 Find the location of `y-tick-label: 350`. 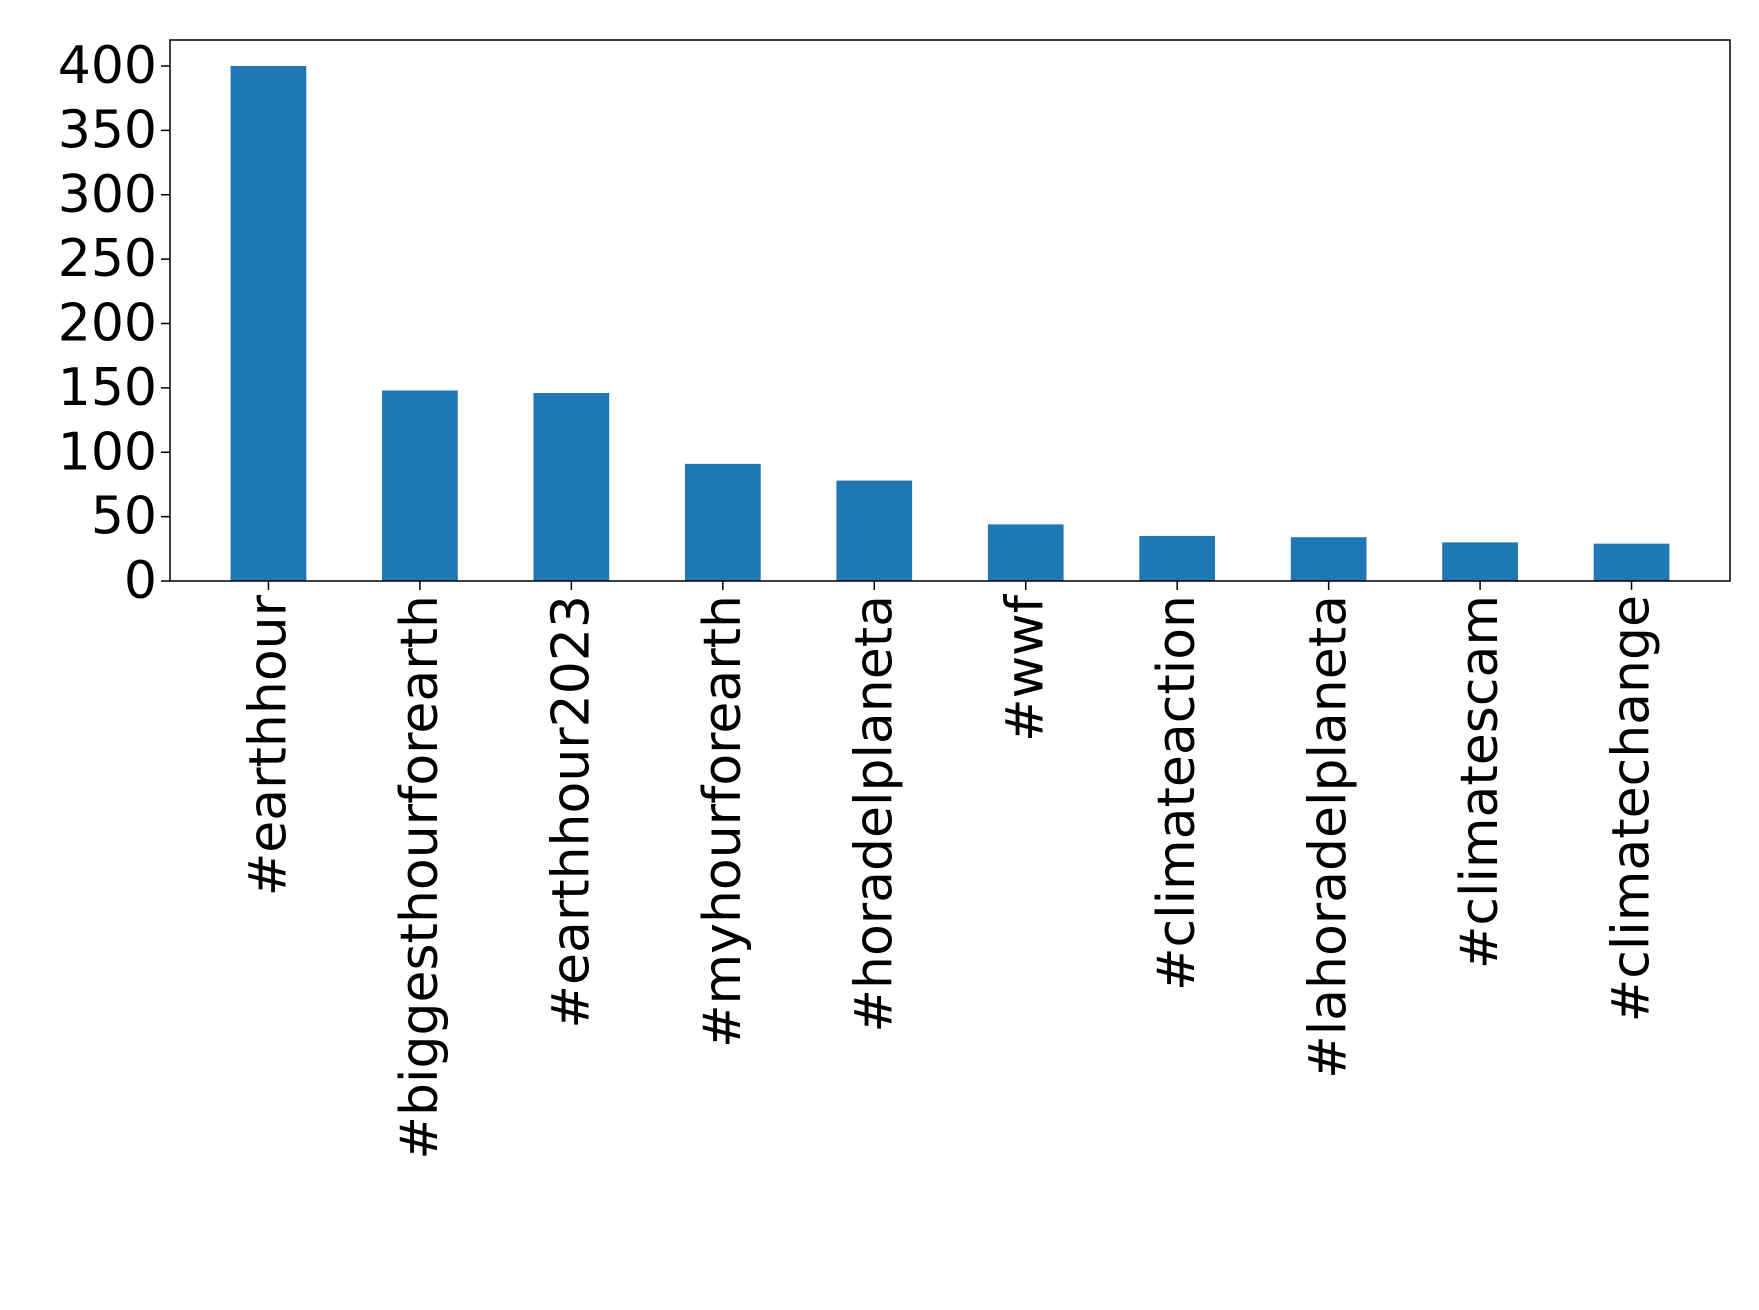

y-tick-label: 350 is located at coordinates (107, 130).